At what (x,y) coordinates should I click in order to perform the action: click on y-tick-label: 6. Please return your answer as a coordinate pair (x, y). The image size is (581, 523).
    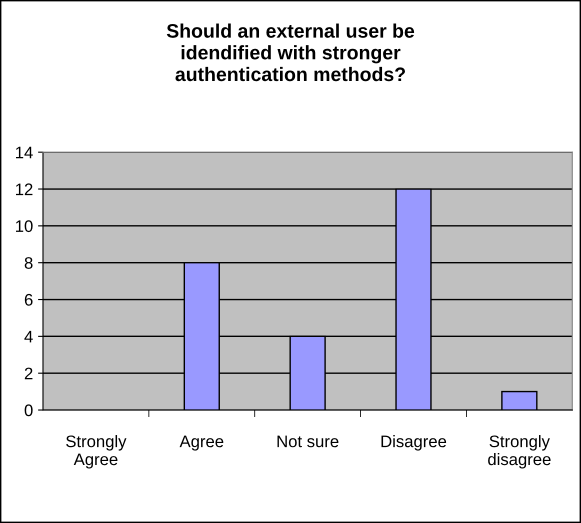
    Looking at the image, I should click on (28, 300).